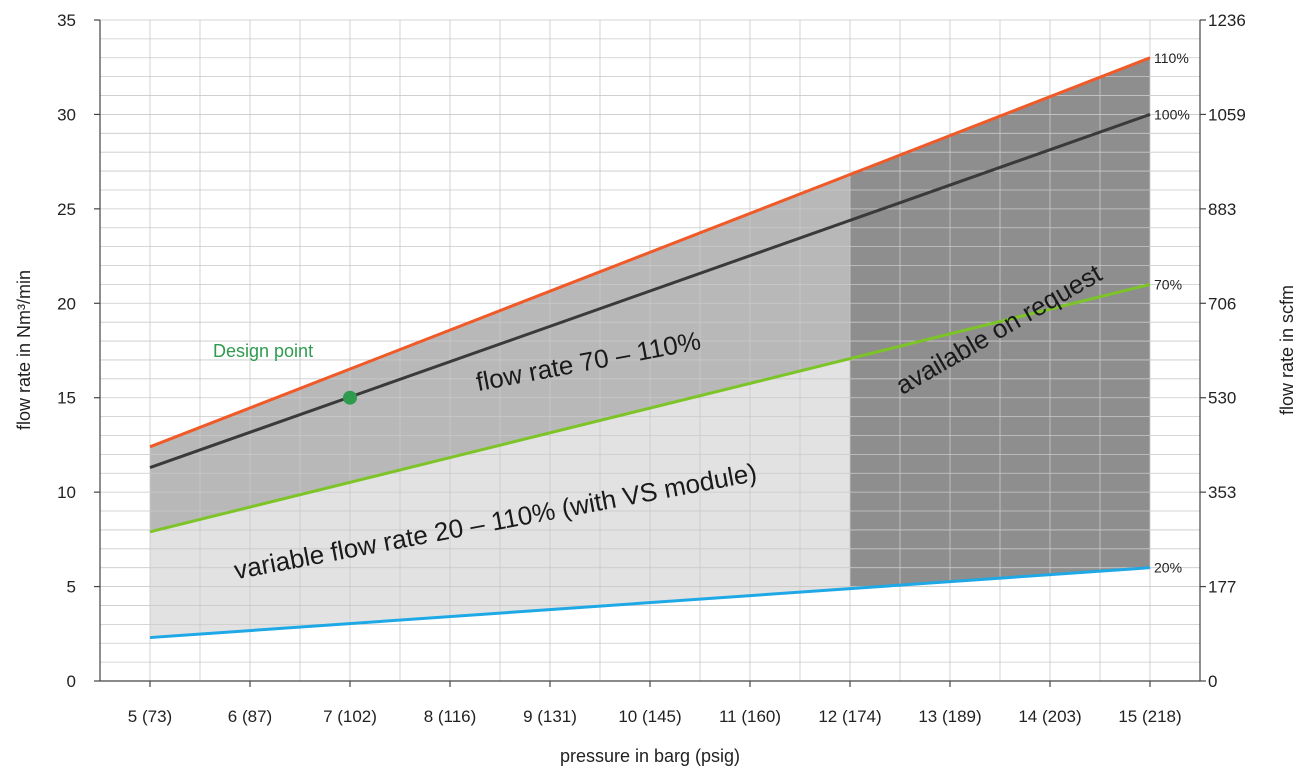 The height and width of the screenshot is (770, 1306). I want to click on y-tick-label-right: 1059, so click(1227, 114).